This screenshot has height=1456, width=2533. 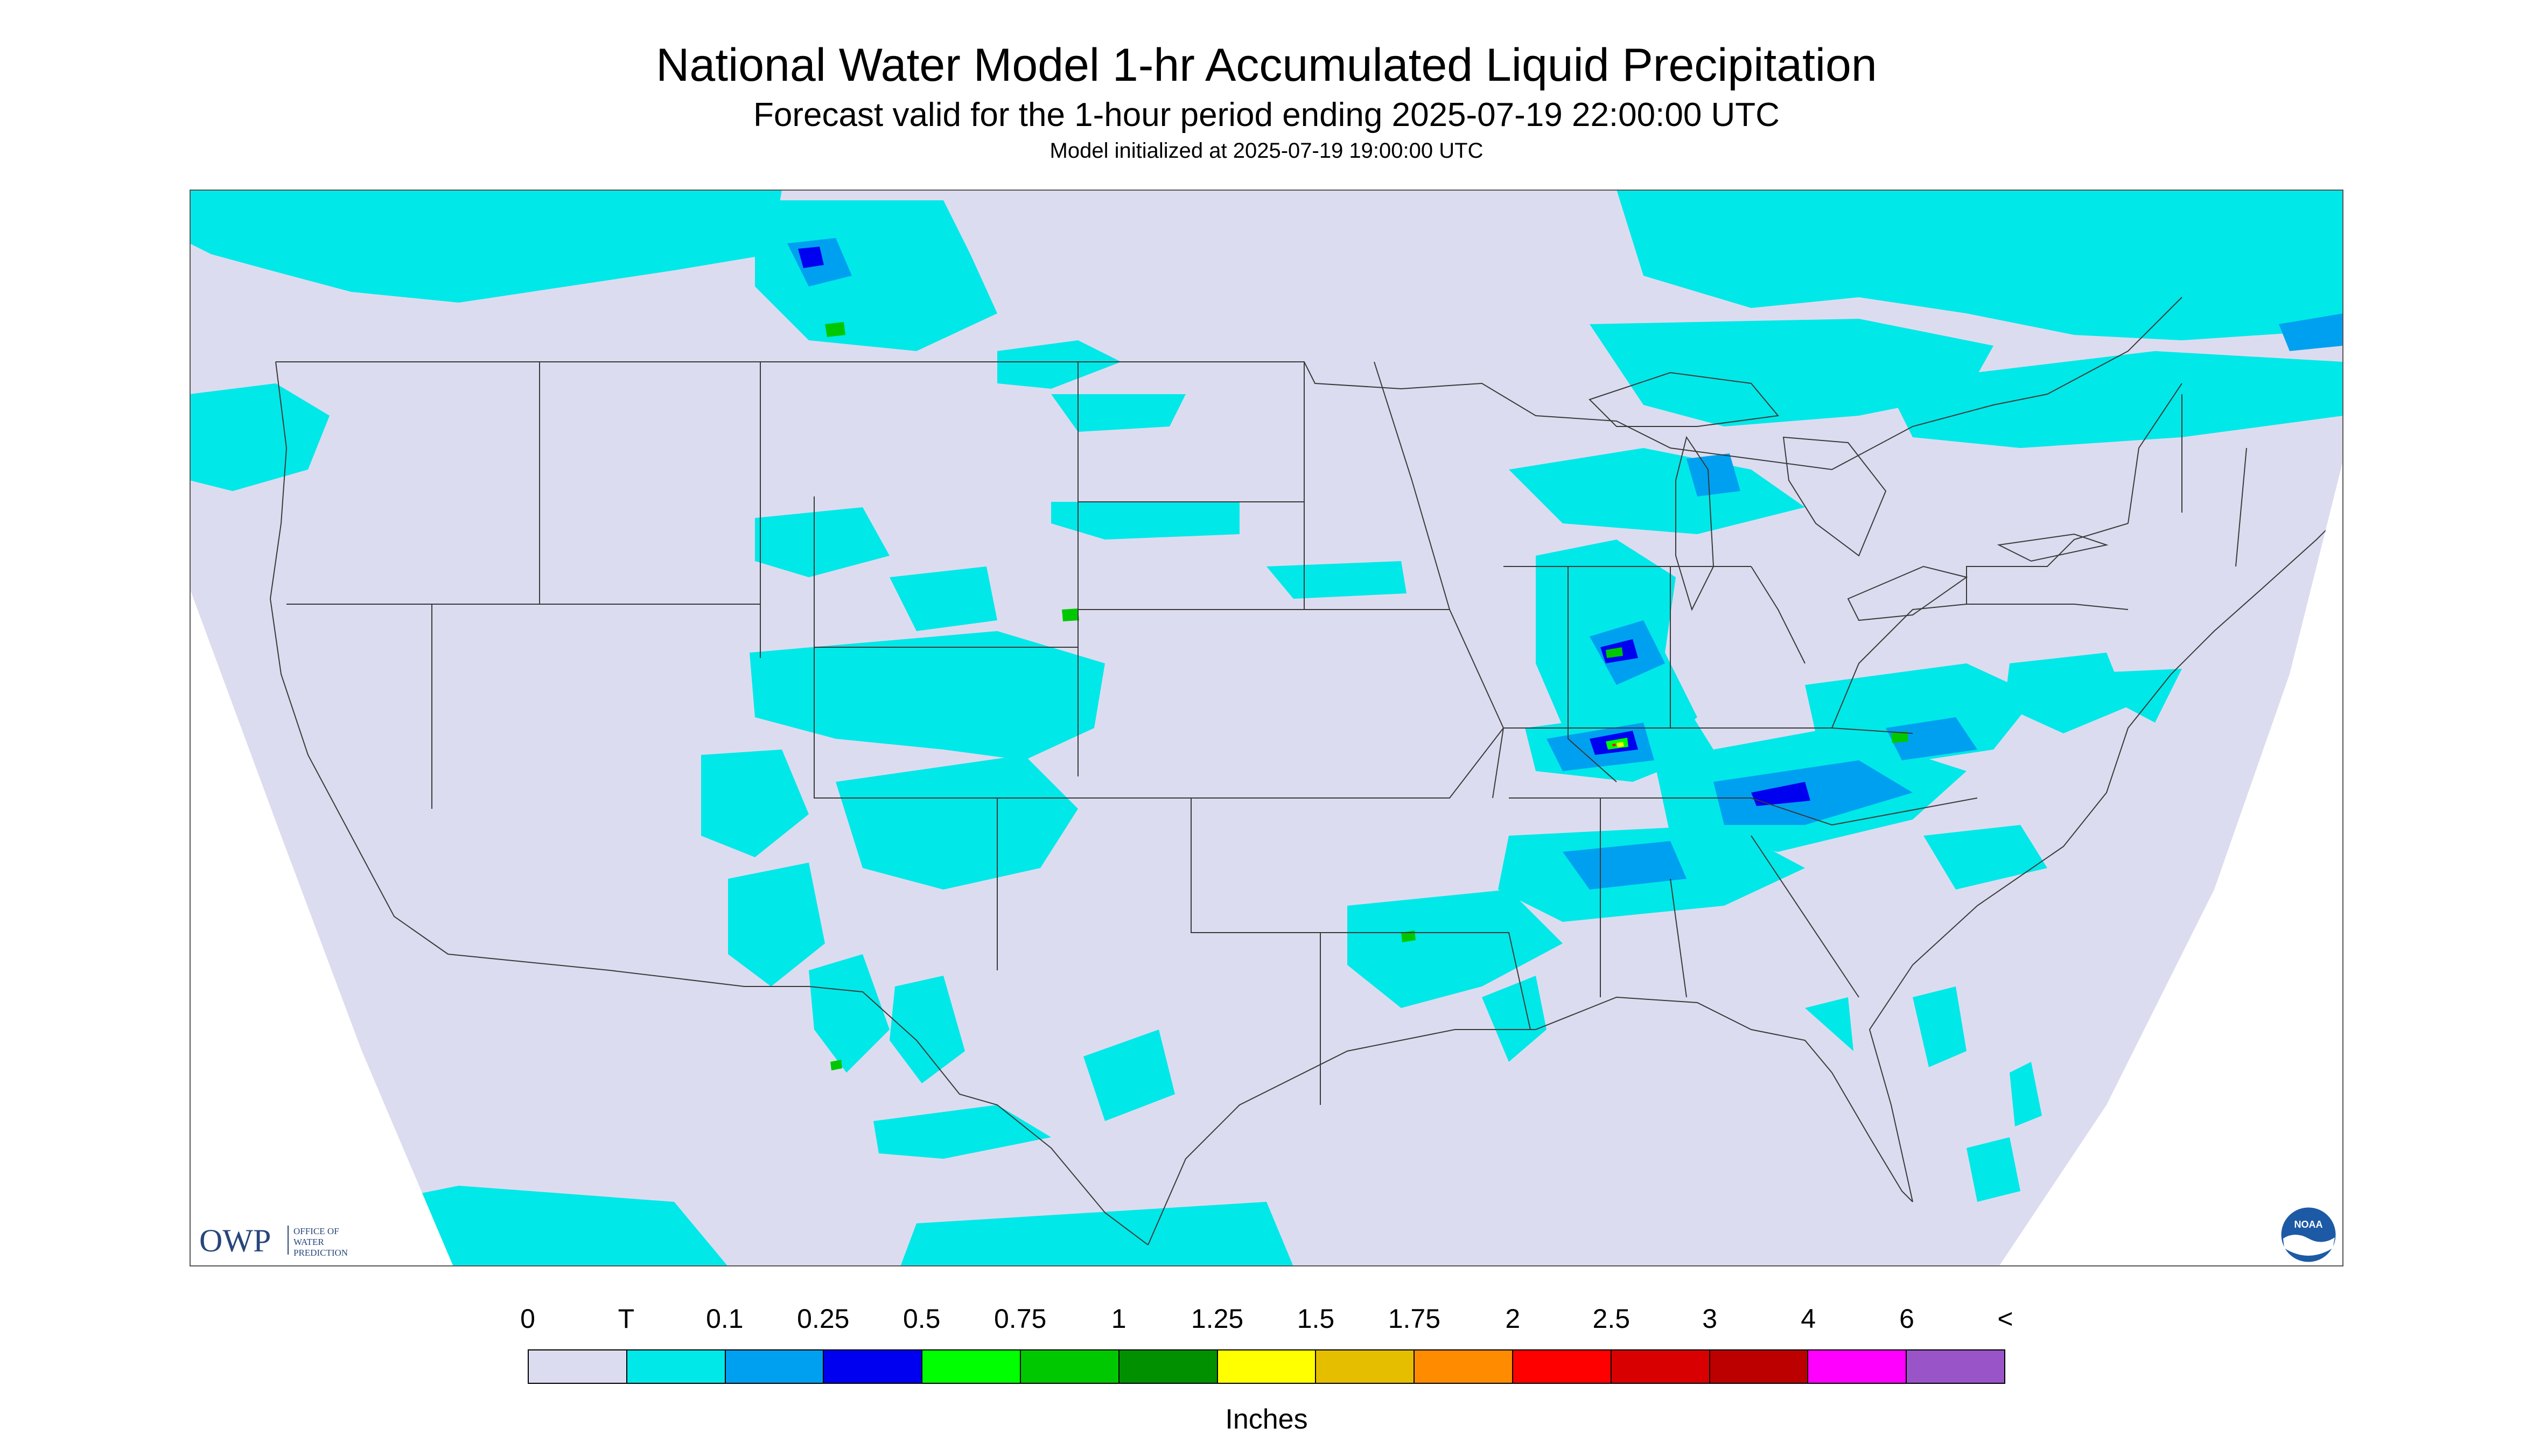 What do you see at coordinates (1710, 1319) in the screenshot?
I see `legend-tick-label: 3` at bounding box center [1710, 1319].